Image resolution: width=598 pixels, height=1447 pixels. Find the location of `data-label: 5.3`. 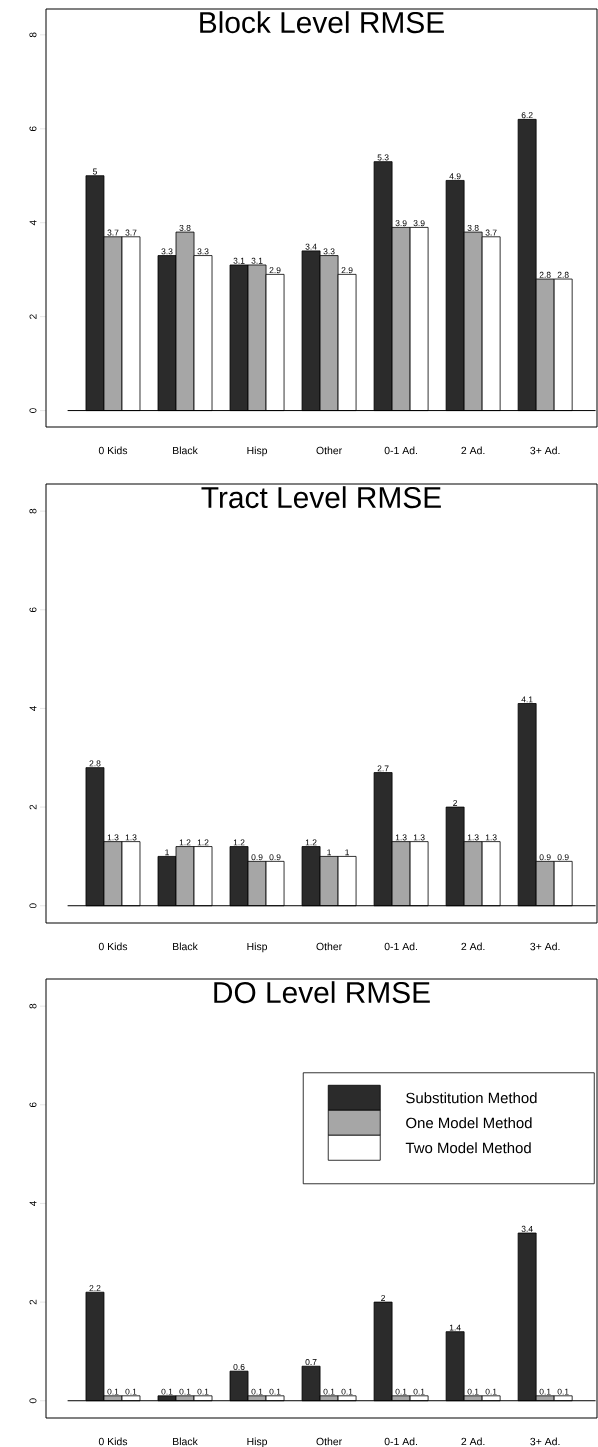

data-label: 5.3 is located at coordinates (383, 157).